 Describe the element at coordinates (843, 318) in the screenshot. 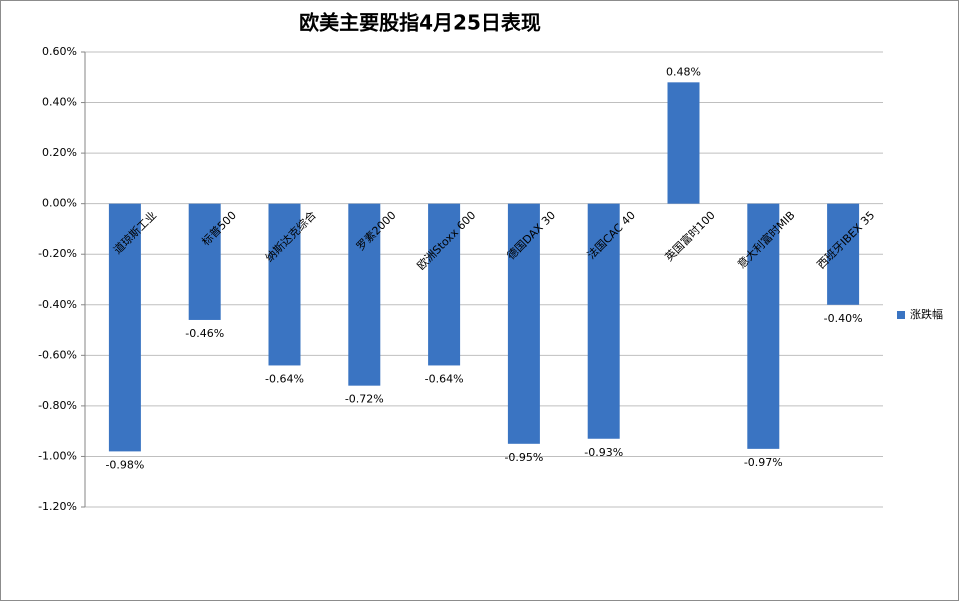

I see `value-label: -0.40%` at that location.